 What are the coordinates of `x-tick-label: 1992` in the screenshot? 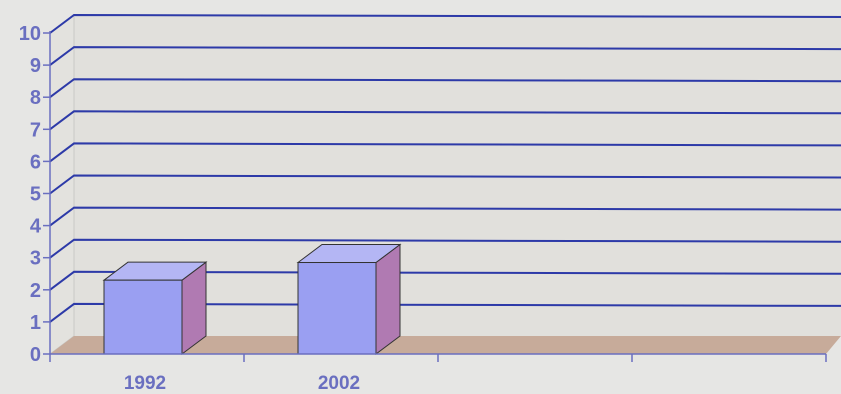 It's located at (145, 383).